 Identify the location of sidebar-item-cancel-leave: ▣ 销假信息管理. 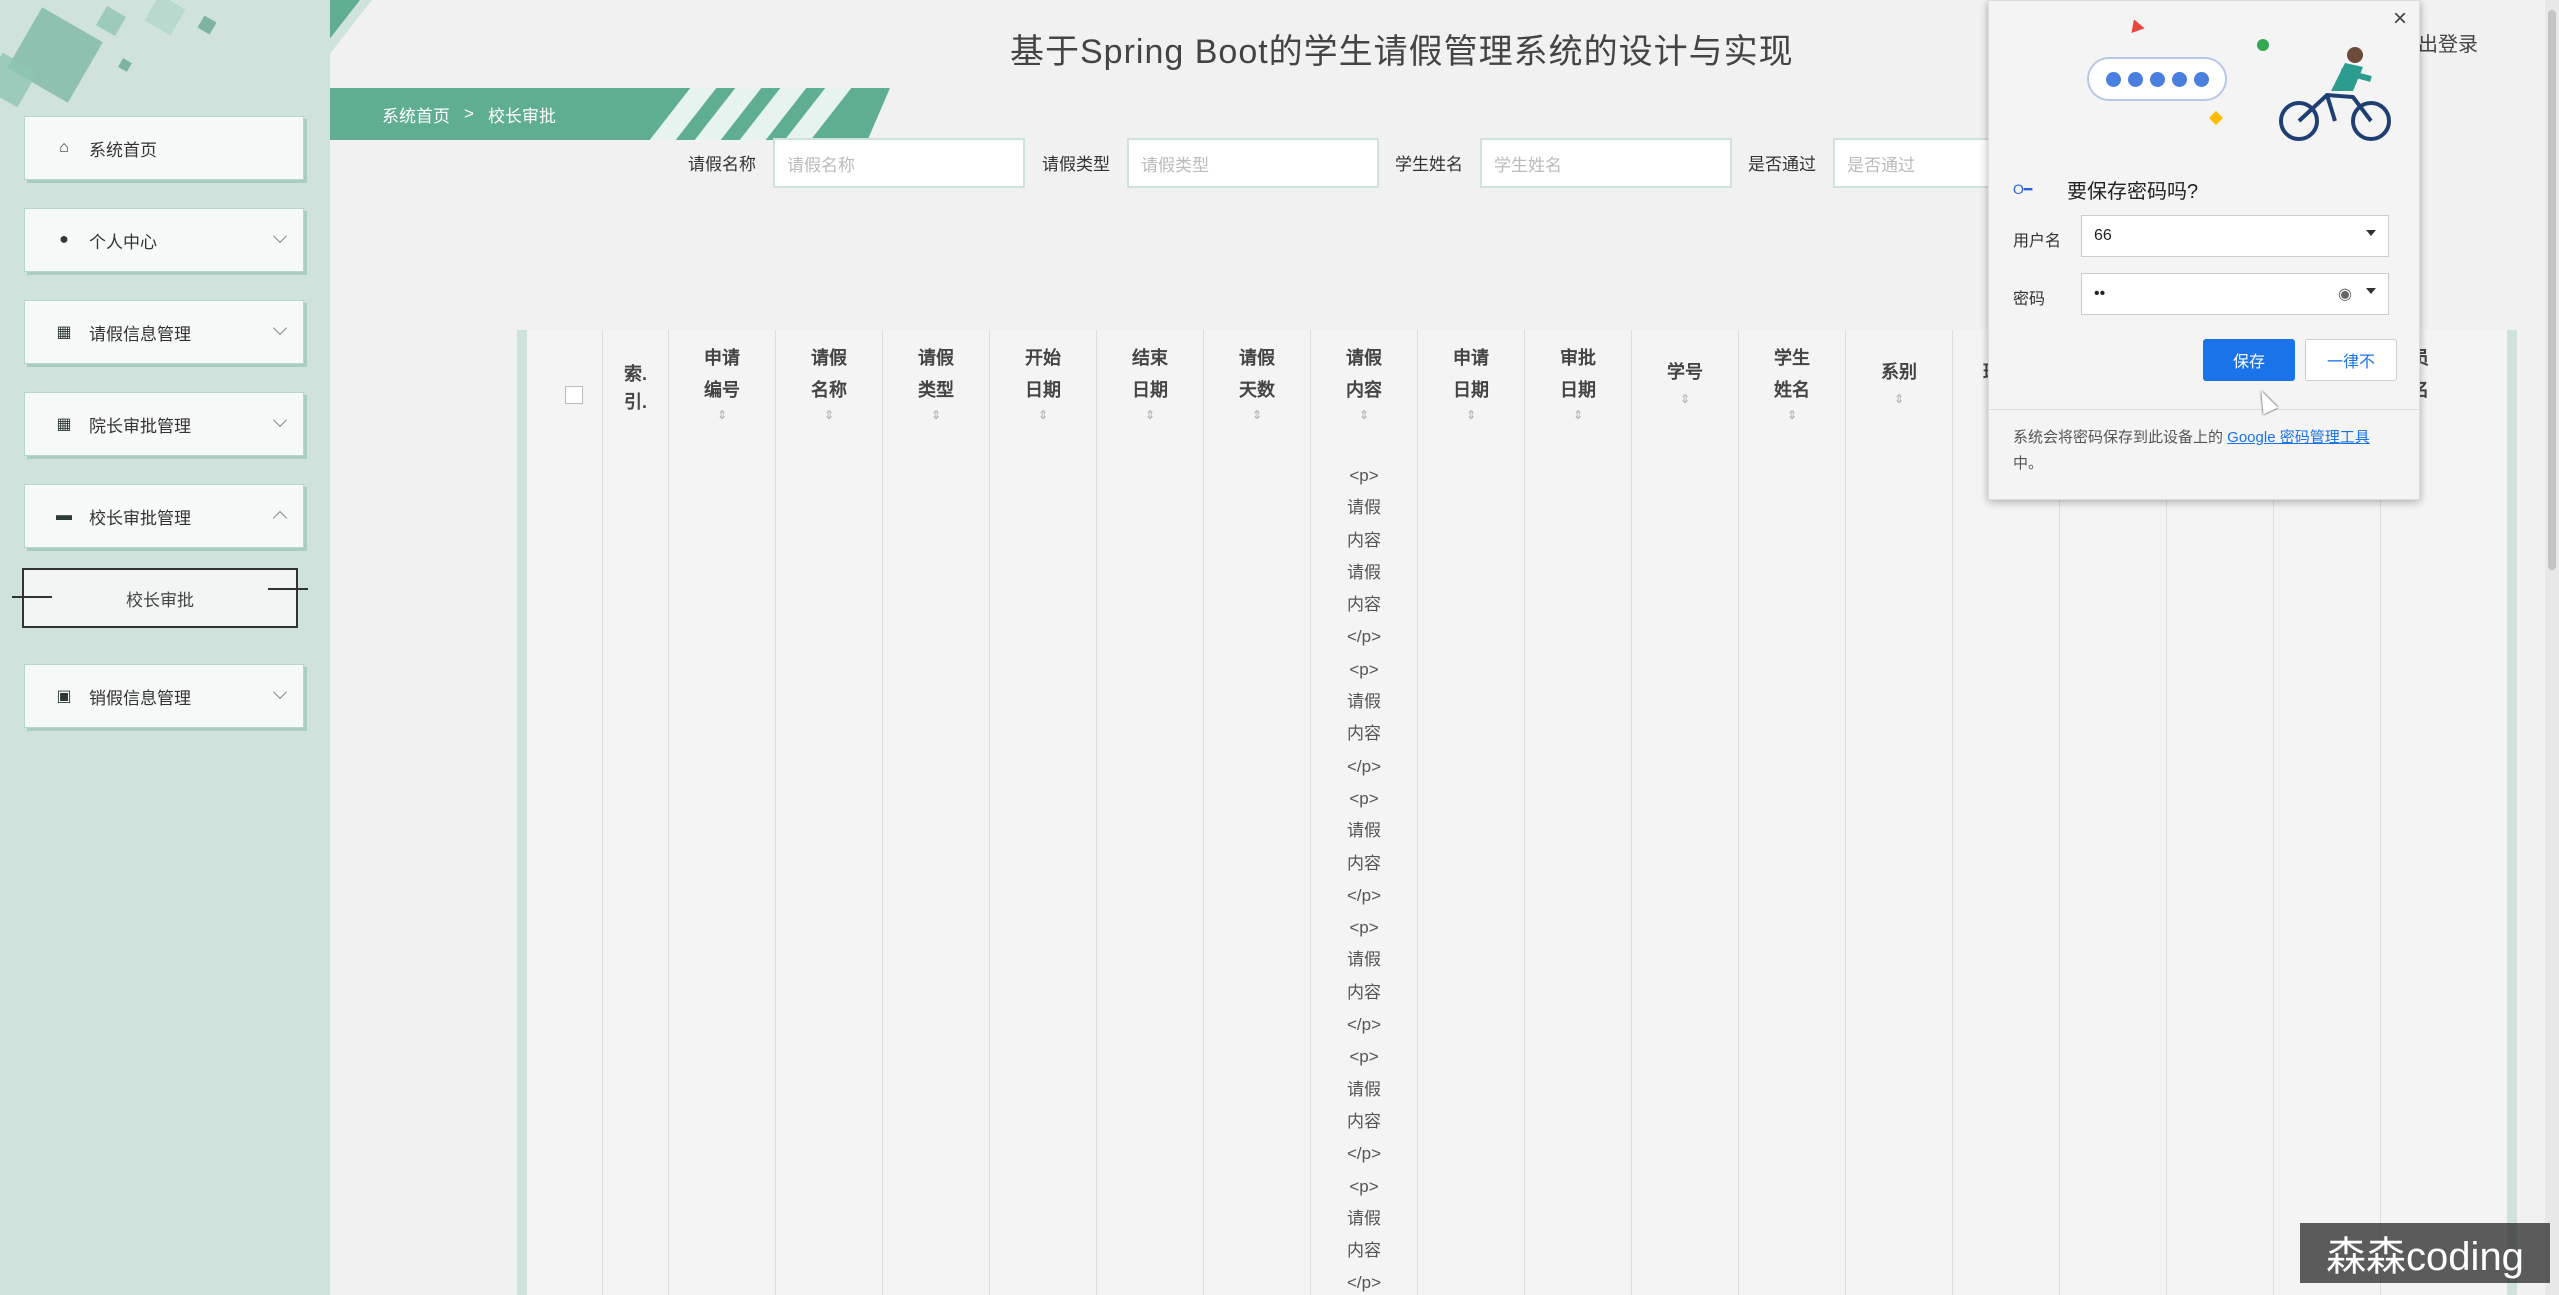
(164, 696).